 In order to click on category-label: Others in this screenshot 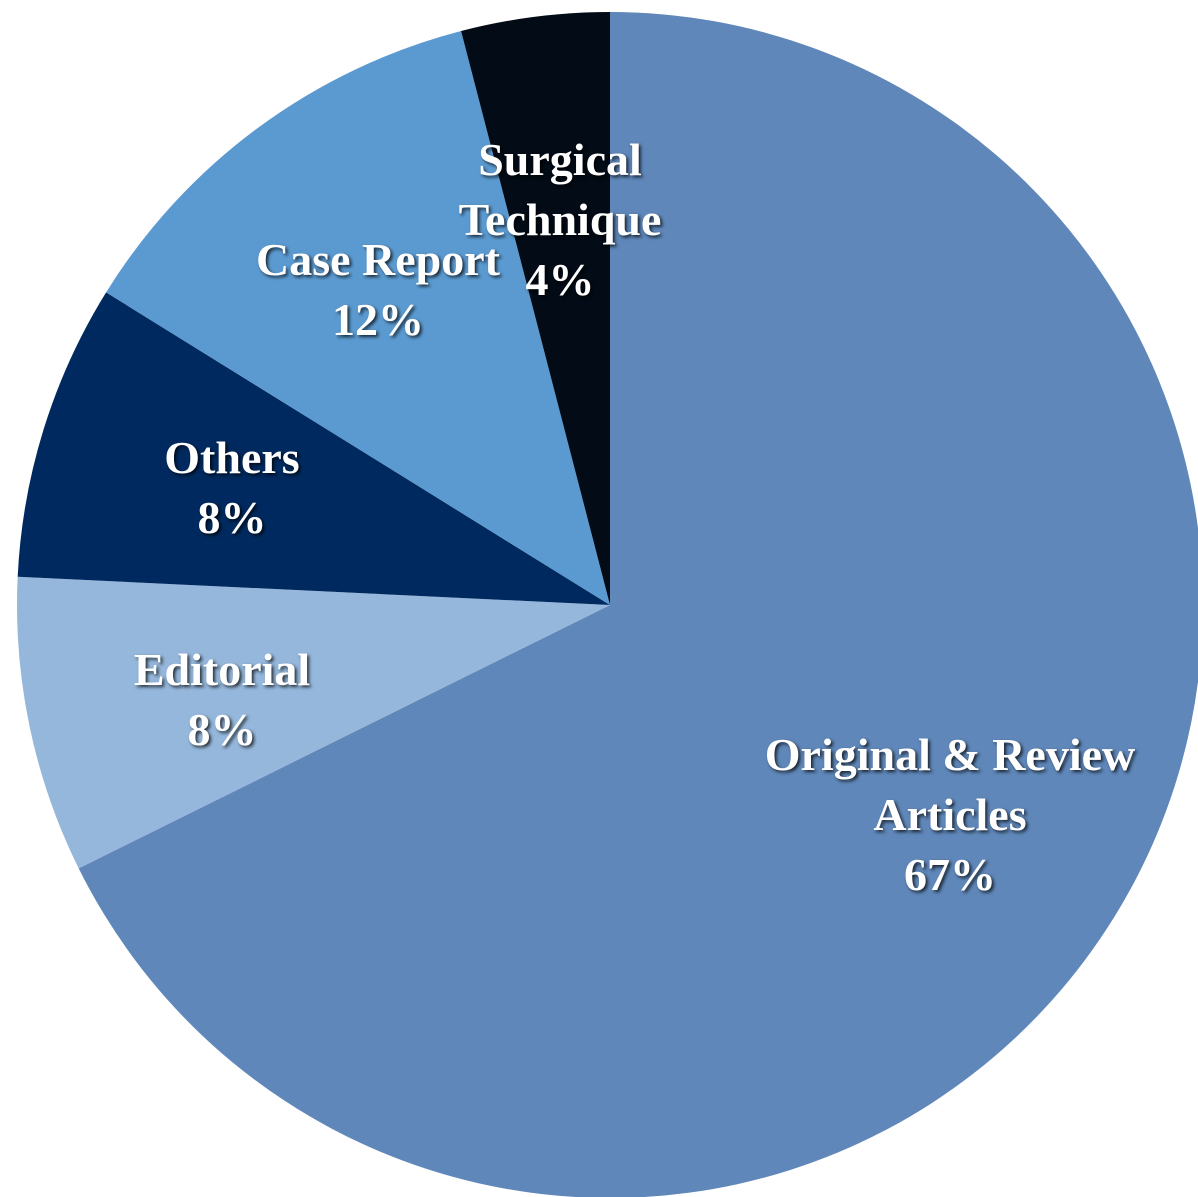, I will do `click(232, 457)`.